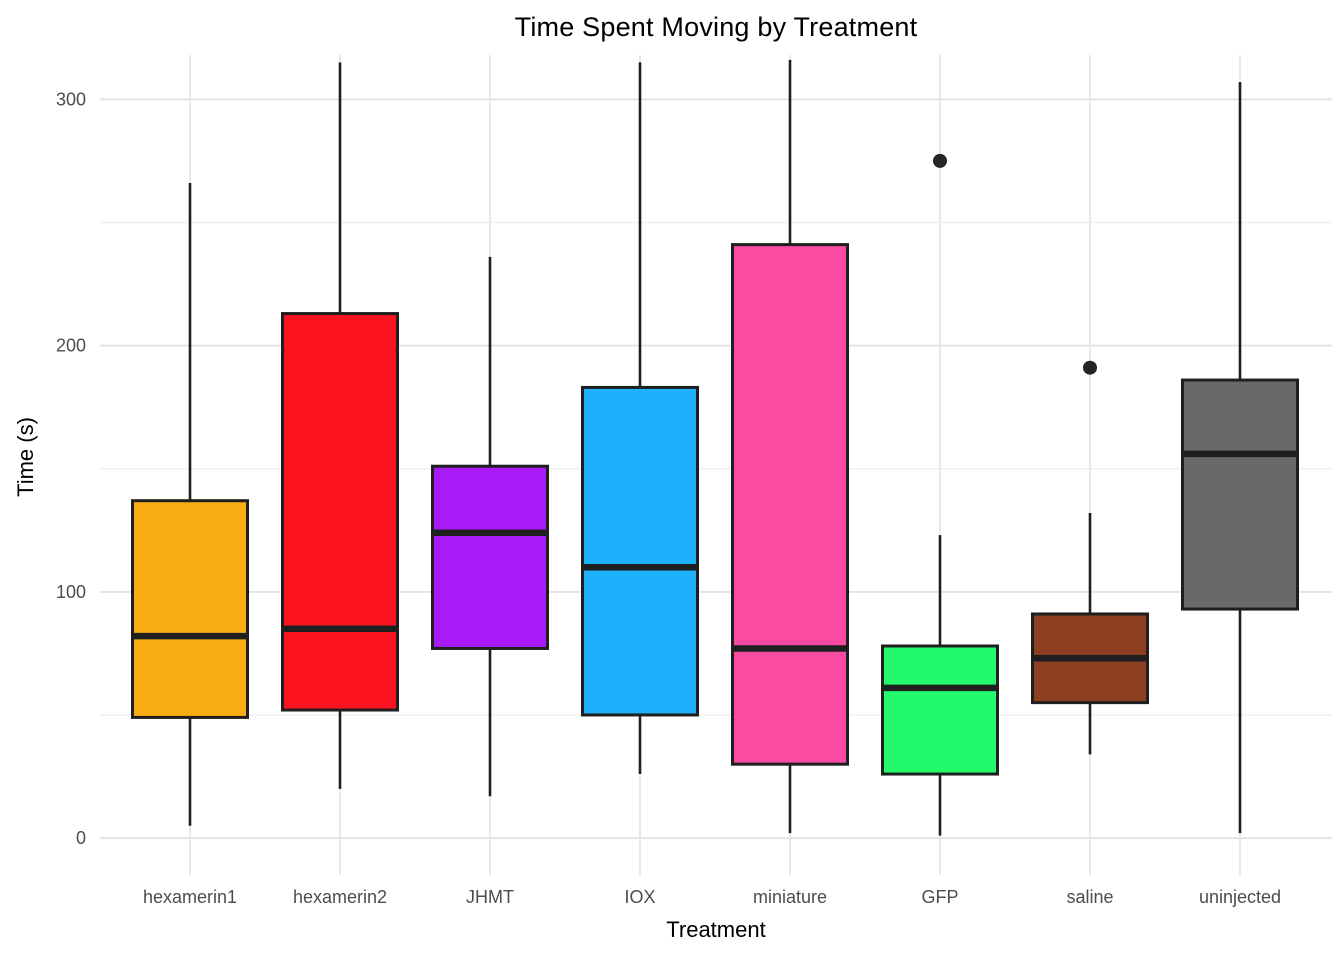 Image resolution: width=1344 pixels, height=960 pixels. Describe the element at coordinates (1090, 367) in the screenshot. I see `outlier-saline` at that location.